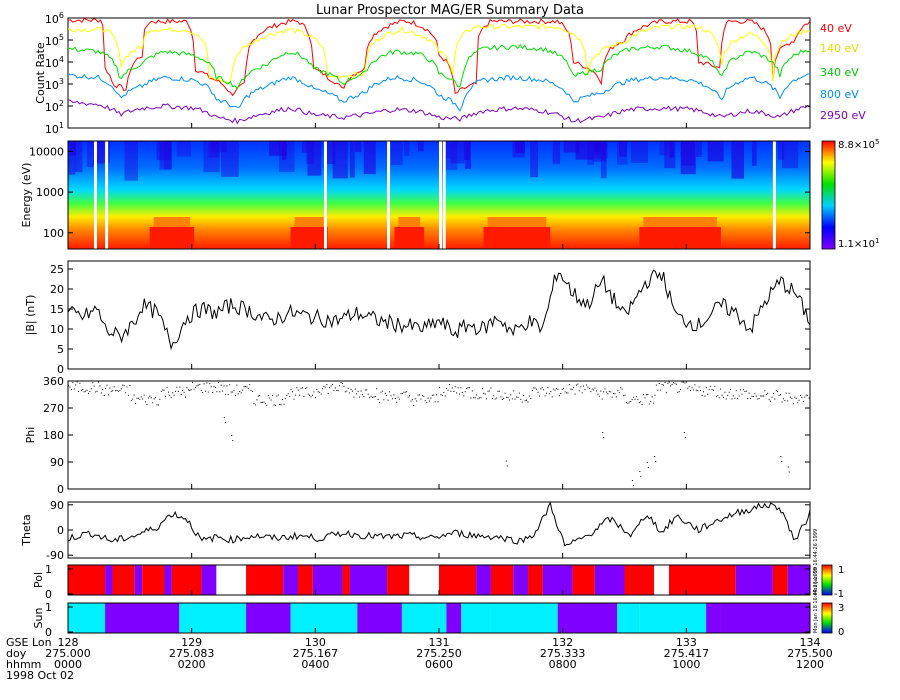 This screenshot has height=700, width=900. What do you see at coordinates (38, 580) in the screenshot?
I see `polarity-ylabel: Pol` at bounding box center [38, 580].